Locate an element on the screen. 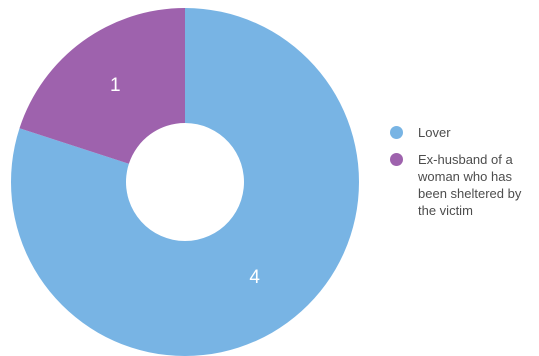 The image size is (539, 356). slice-ex-husband is located at coordinates (102, 86).